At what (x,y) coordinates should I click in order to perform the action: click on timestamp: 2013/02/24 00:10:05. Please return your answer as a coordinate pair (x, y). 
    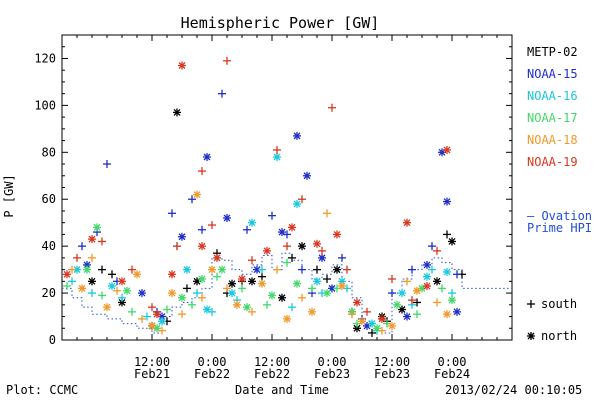
    Looking at the image, I should click on (514, 390).